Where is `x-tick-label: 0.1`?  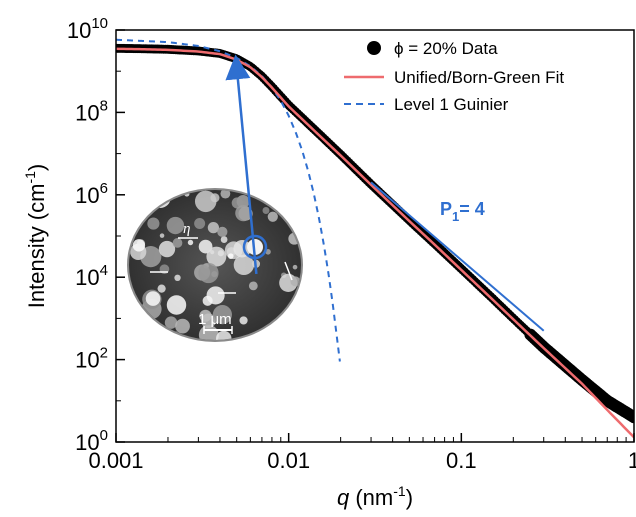 x-tick-label: 0.1 is located at coordinates (461, 460).